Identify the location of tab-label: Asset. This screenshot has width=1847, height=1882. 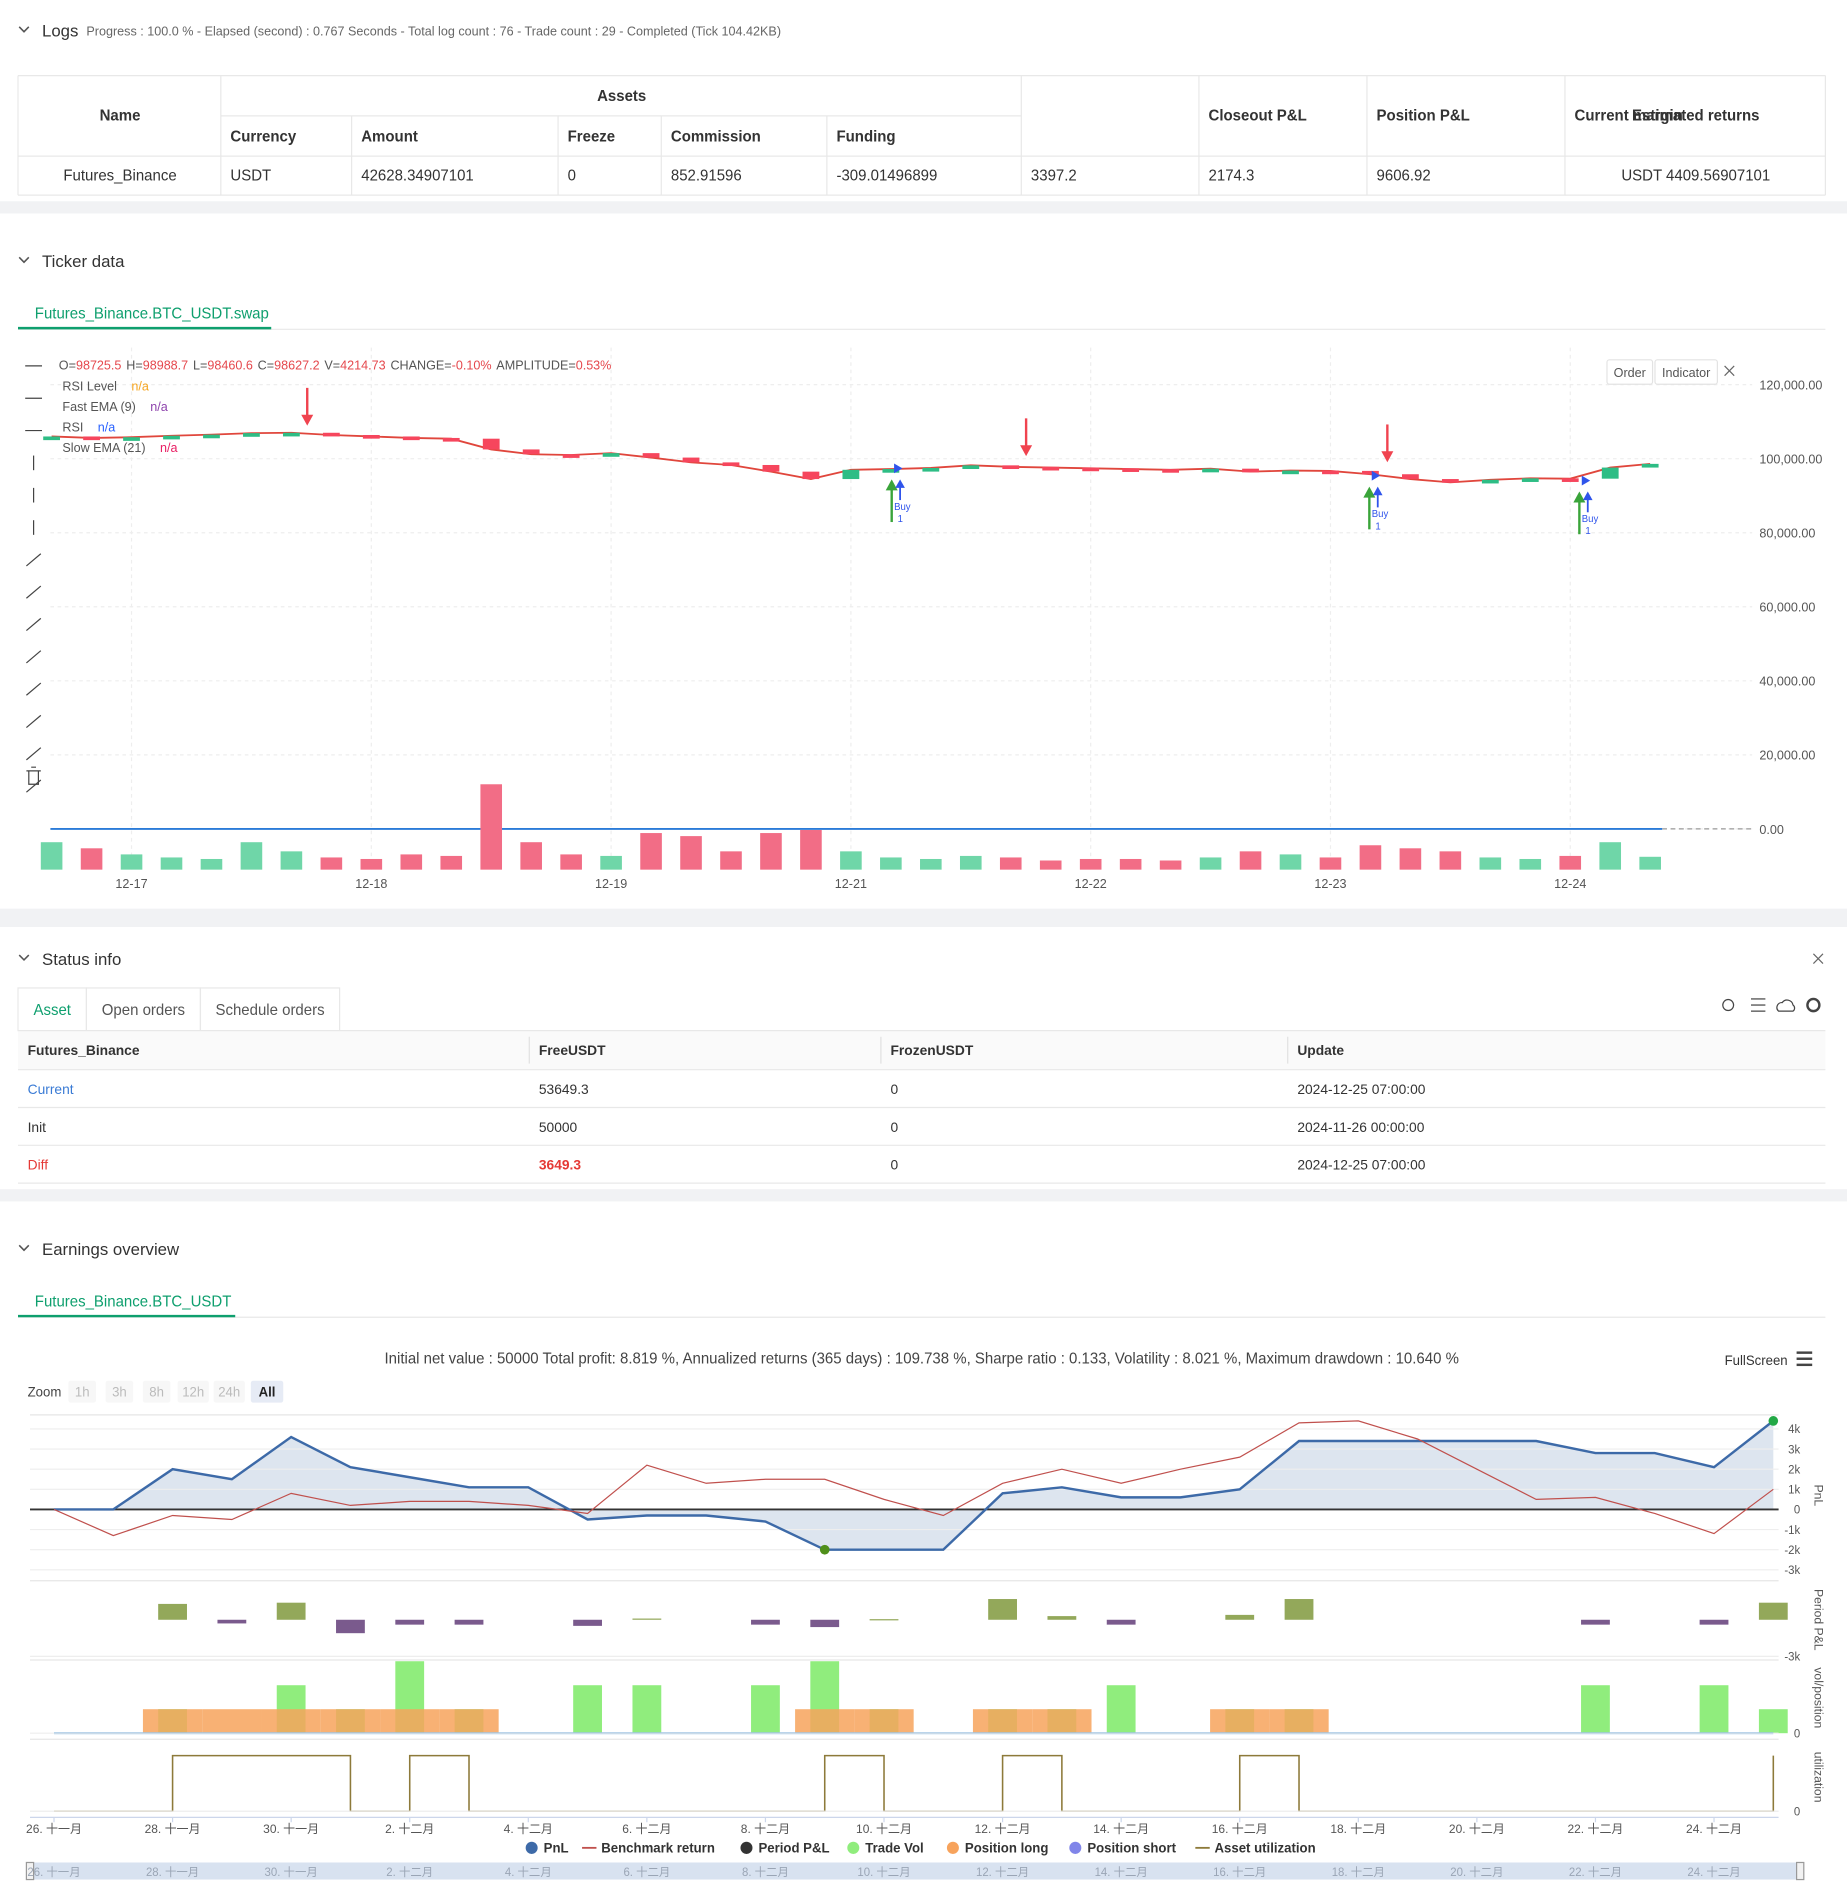
(52, 1010).